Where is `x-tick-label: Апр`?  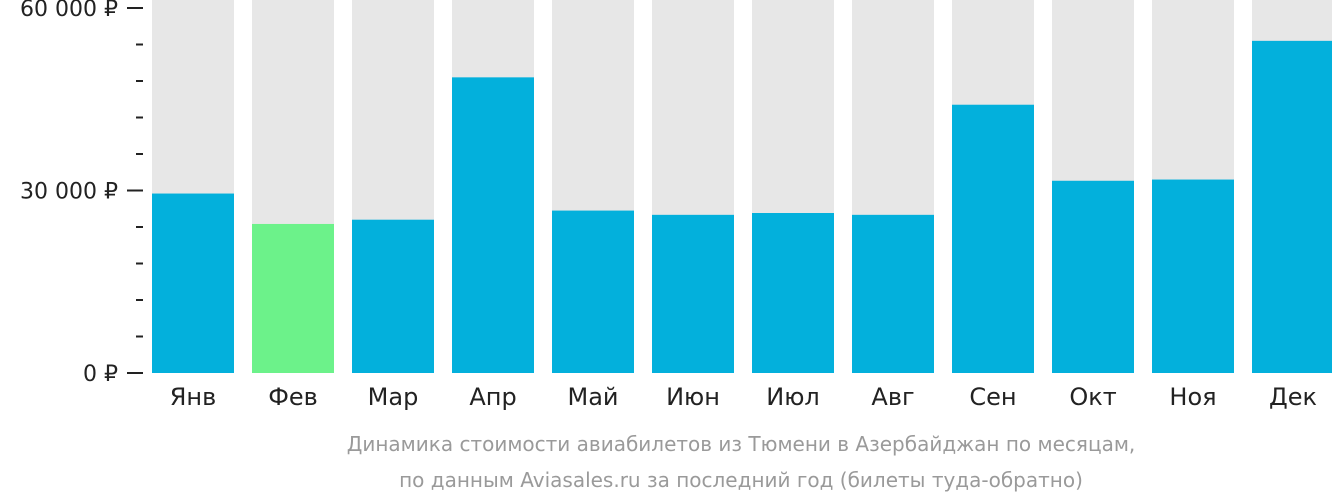
x-tick-label: Апр is located at coordinates (492, 397).